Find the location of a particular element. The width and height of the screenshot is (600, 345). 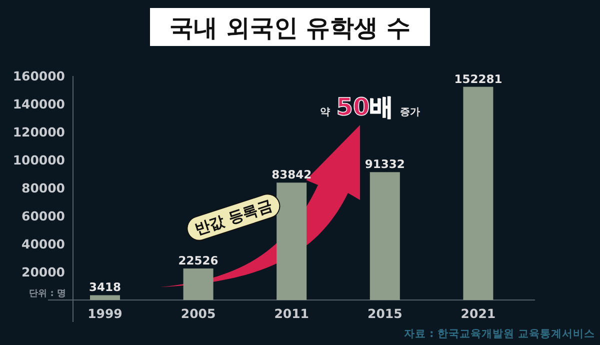

data-label: 152281 is located at coordinates (478, 79).